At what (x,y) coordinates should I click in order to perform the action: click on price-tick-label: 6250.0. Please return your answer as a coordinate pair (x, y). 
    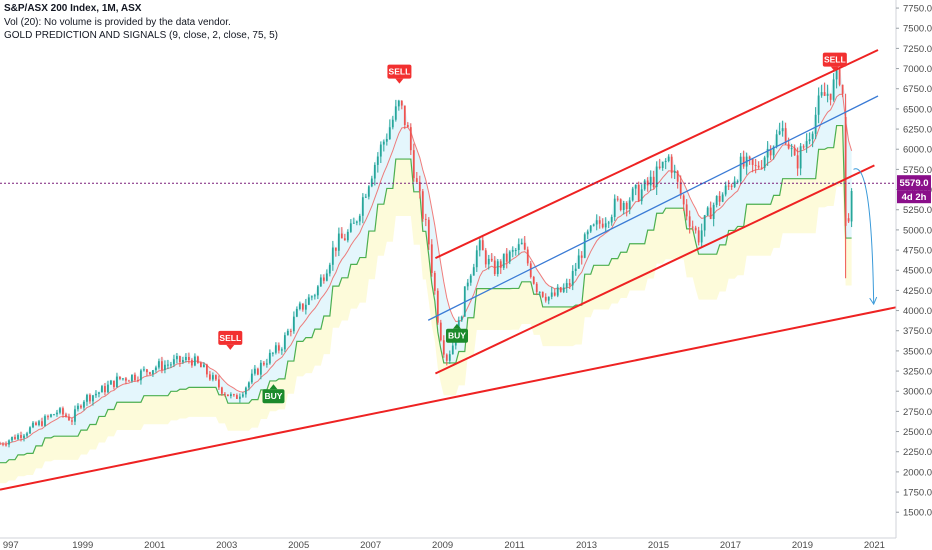
    Looking at the image, I should click on (917, 130).